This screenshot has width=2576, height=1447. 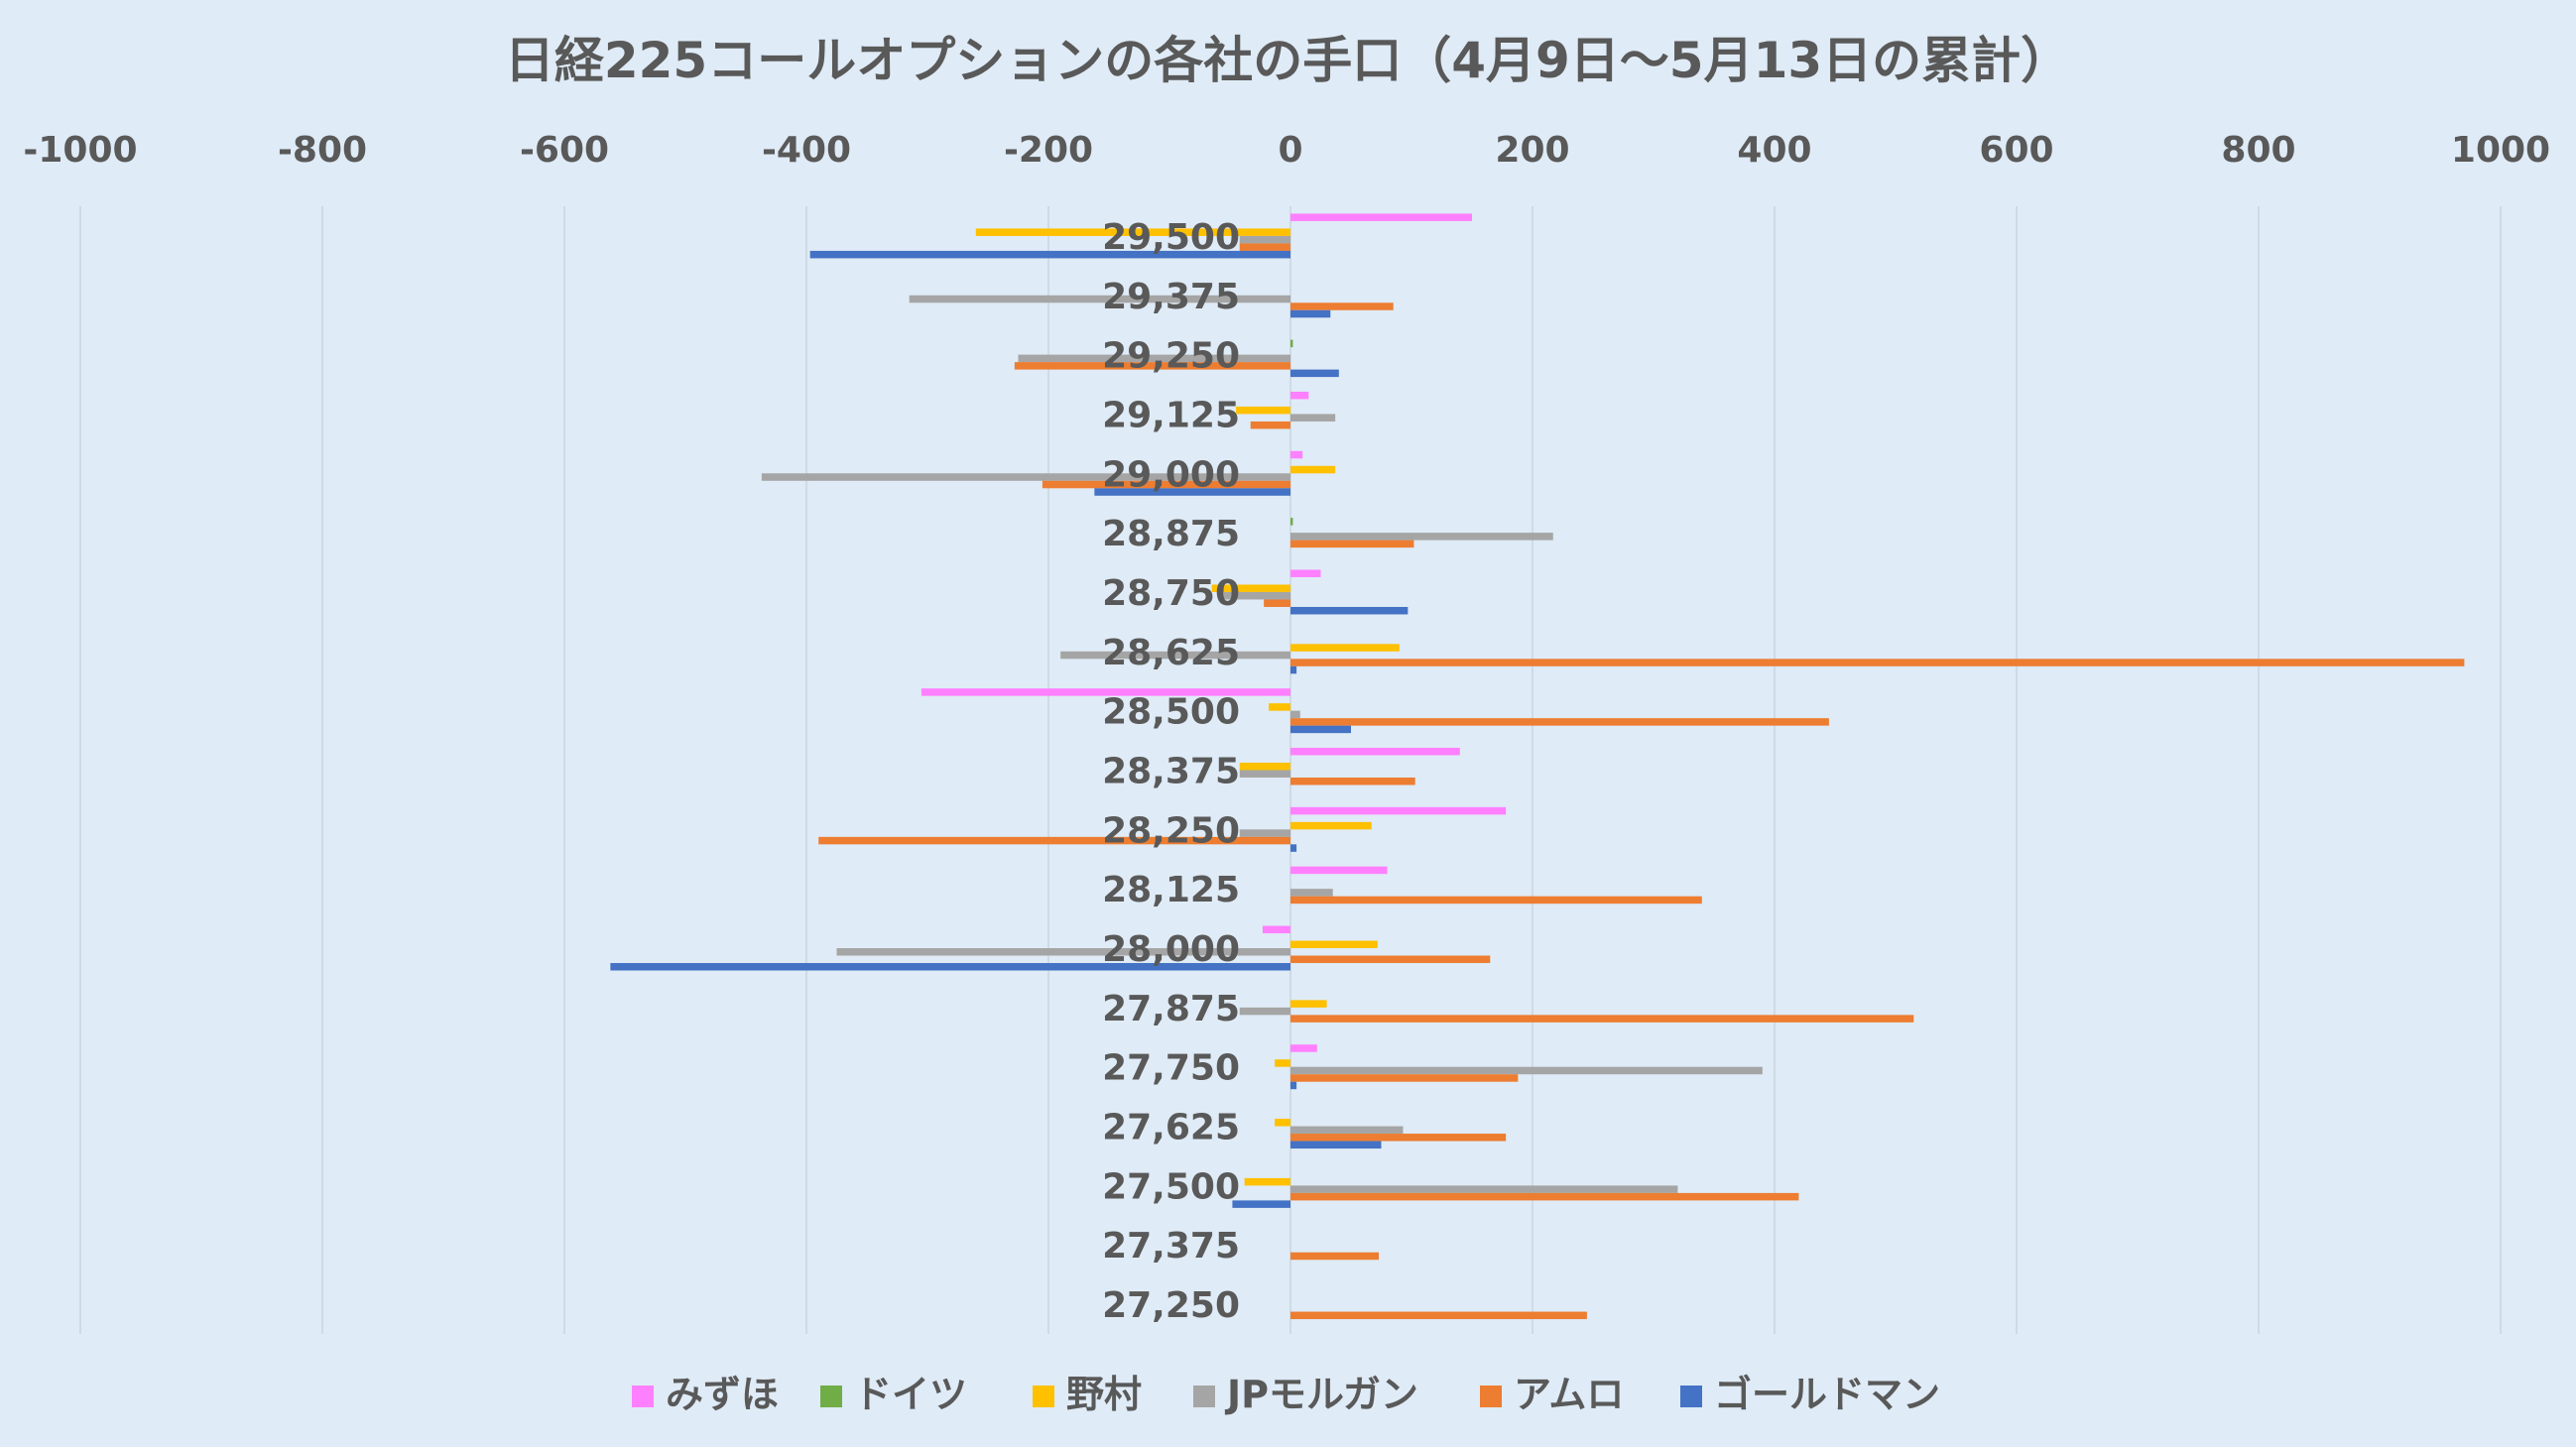 I want to click on legend: みずほ ドイツ 野村 JPモルガン アムロ ゴールドマン, so click(x=1286, y=1394).